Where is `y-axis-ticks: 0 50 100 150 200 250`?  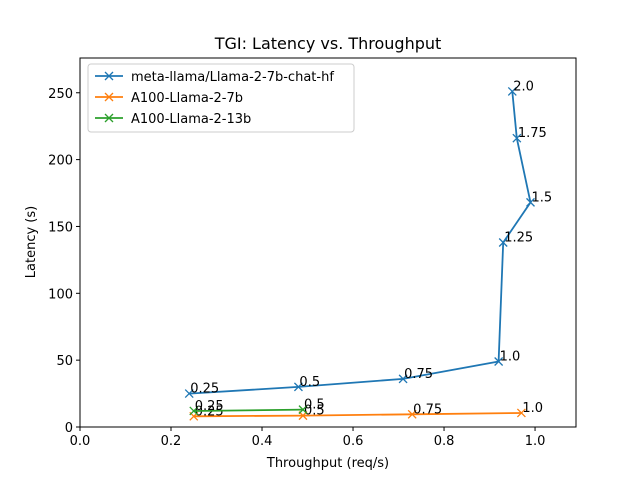
y-axis-ticks: 0 50 100 150 200 250 is located at coordinates (64, 261).